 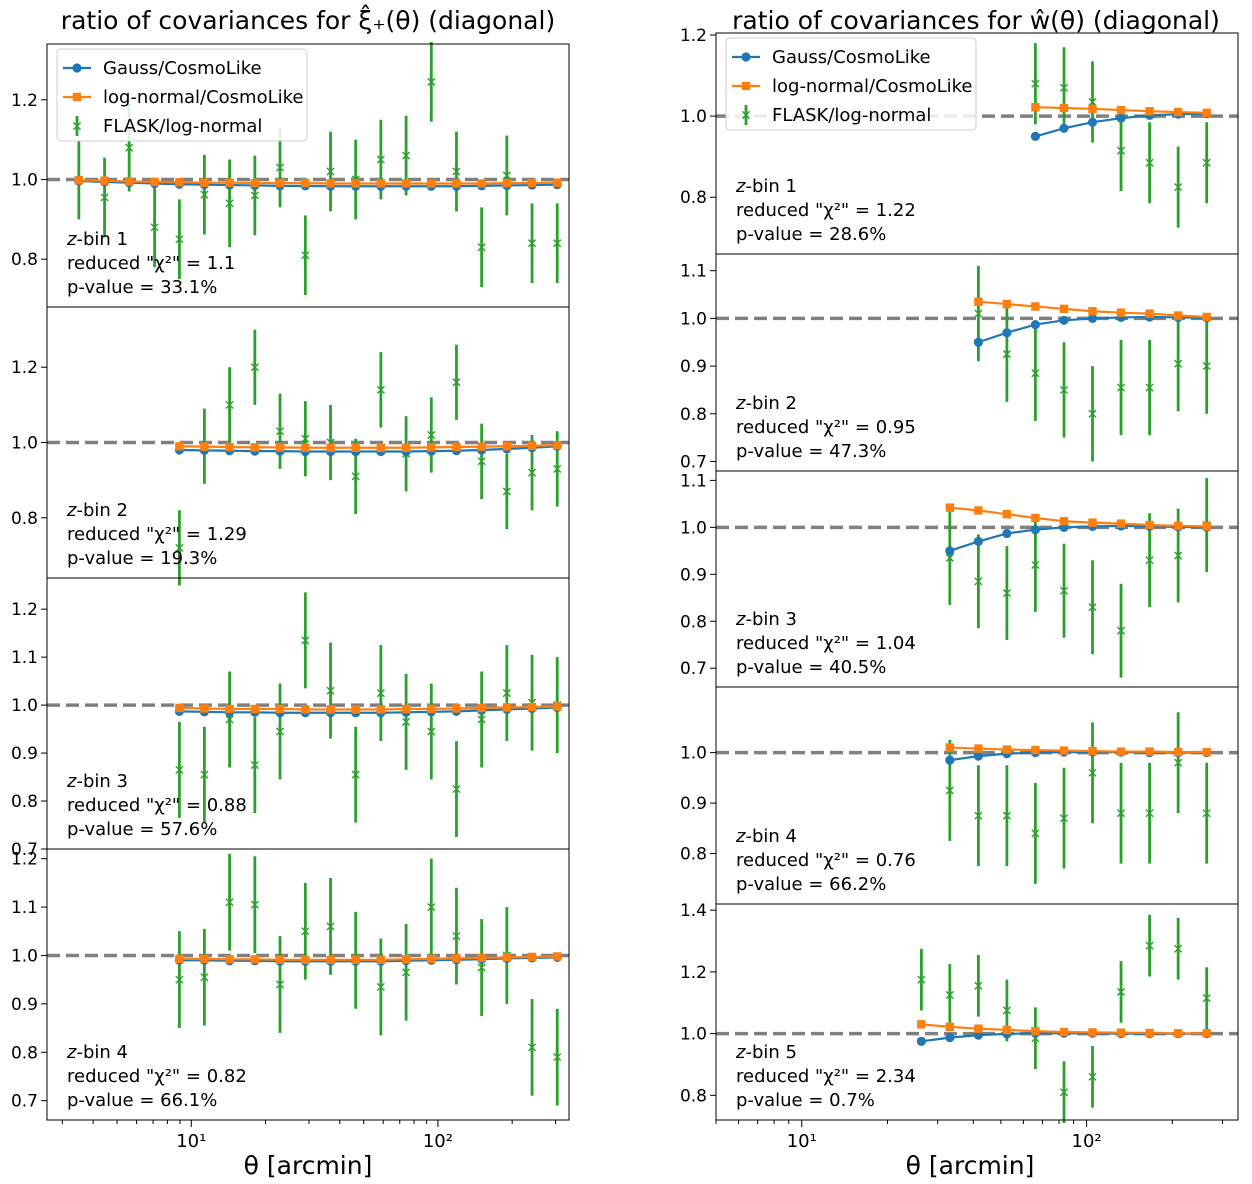 What do you see at coordinates (142, 287) in the screenshot?
I see `pvalue-label: p-value = 33.1%` at bounding box center [142, 287].